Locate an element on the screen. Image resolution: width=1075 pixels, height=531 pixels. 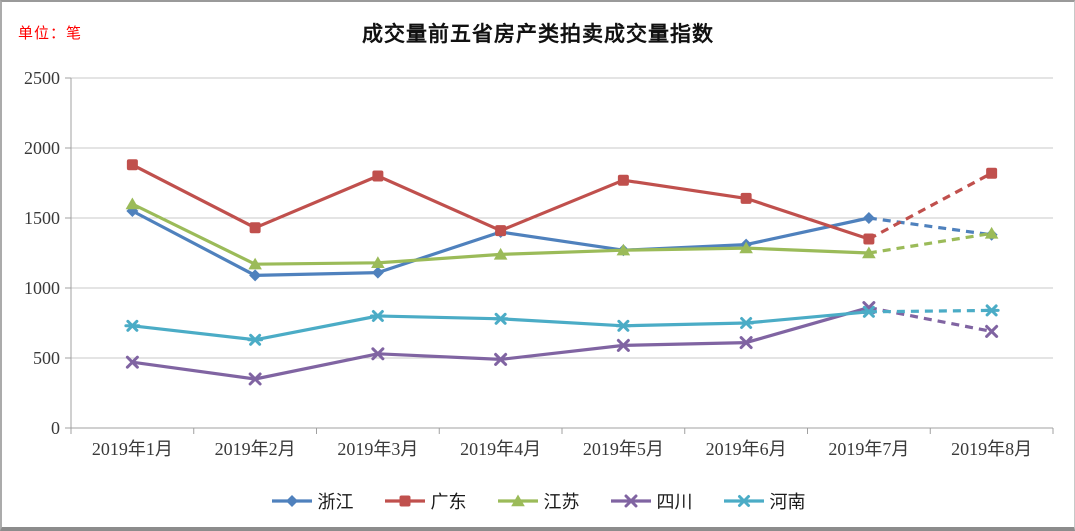
series-line-forecast-浙江 is located at coordinates (930, 226).